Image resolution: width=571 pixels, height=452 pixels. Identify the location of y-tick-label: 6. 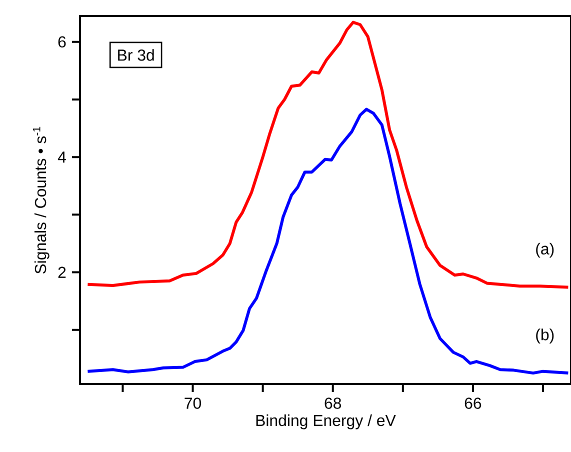
(62, 42).